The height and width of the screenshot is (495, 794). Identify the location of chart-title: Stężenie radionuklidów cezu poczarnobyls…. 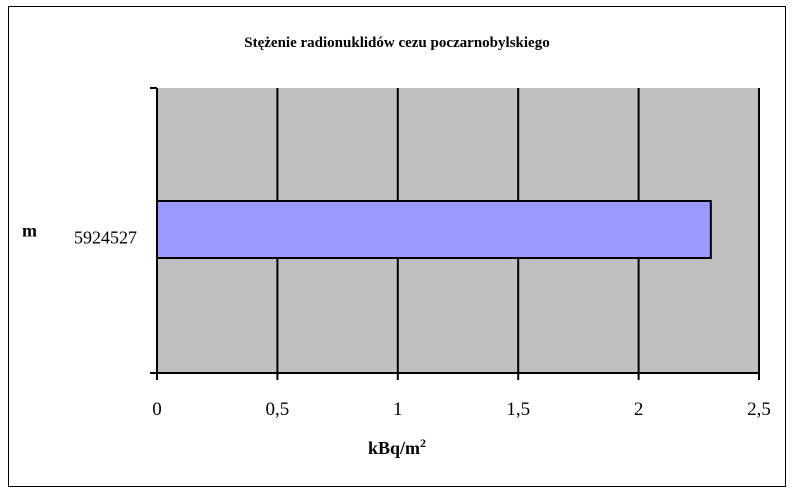
(397, 43).